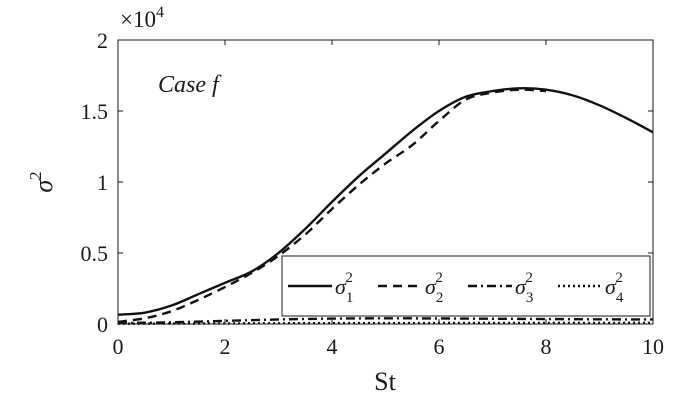 Image resolution: width=687 pixels, height=400 pixels. What do you see at coordinates (95, 111) in the screenshot?
I see `y-tick-label: 1.5` at bounding box center [95, 111].